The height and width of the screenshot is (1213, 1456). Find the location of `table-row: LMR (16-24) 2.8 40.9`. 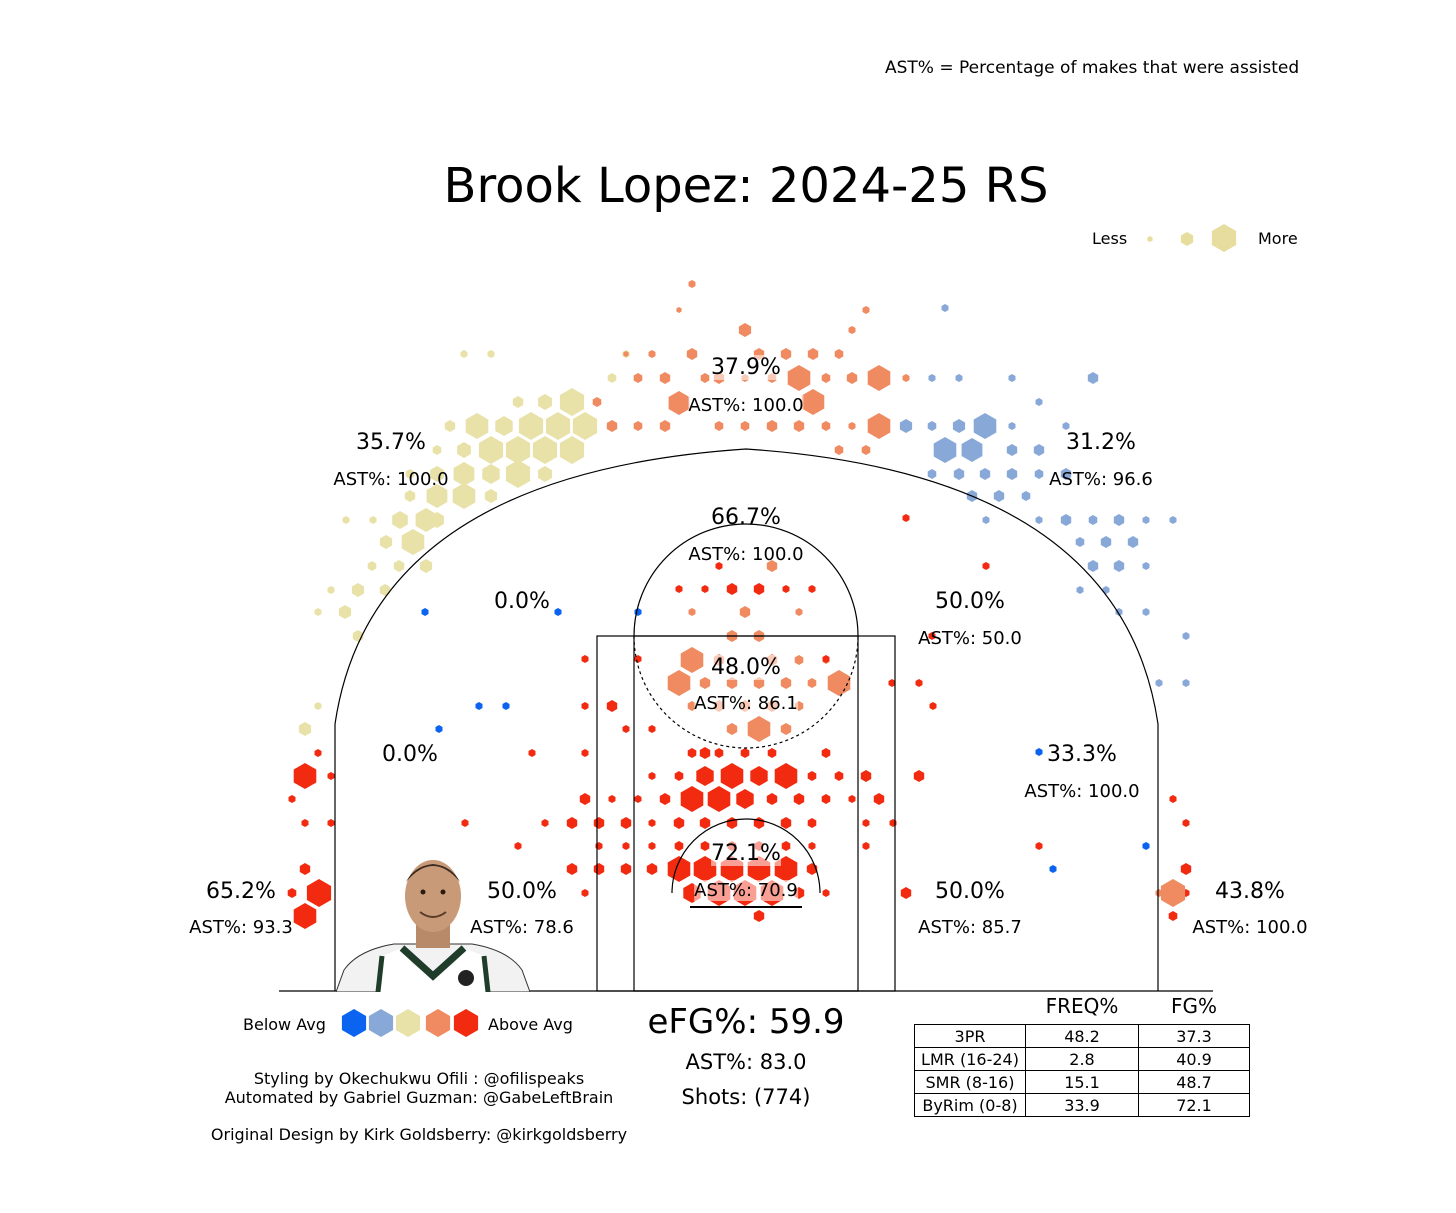

table-row: LMR (16-24) 2.8 40.9 is located at coordinates (1082, 1059).